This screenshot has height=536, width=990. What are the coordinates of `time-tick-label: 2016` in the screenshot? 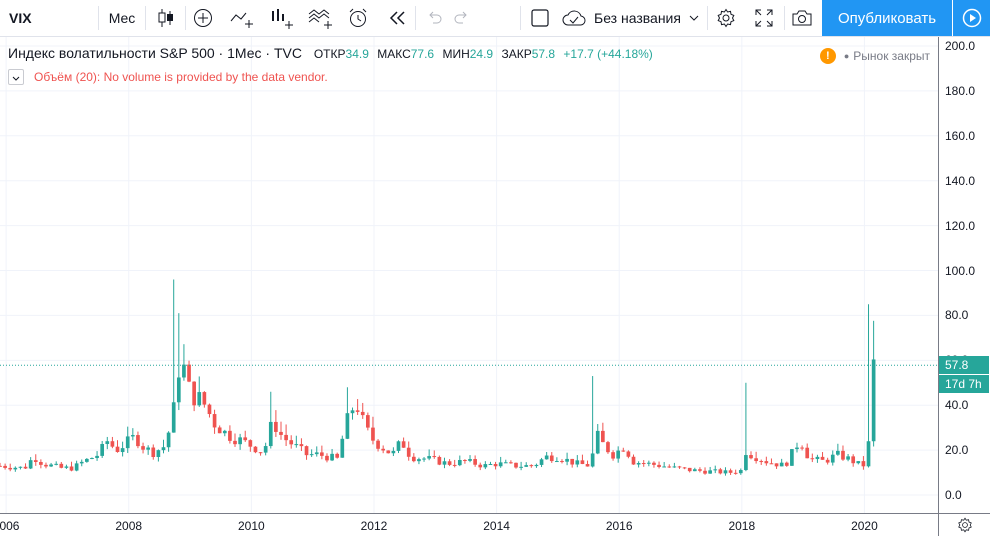 It's located at (619, 526).